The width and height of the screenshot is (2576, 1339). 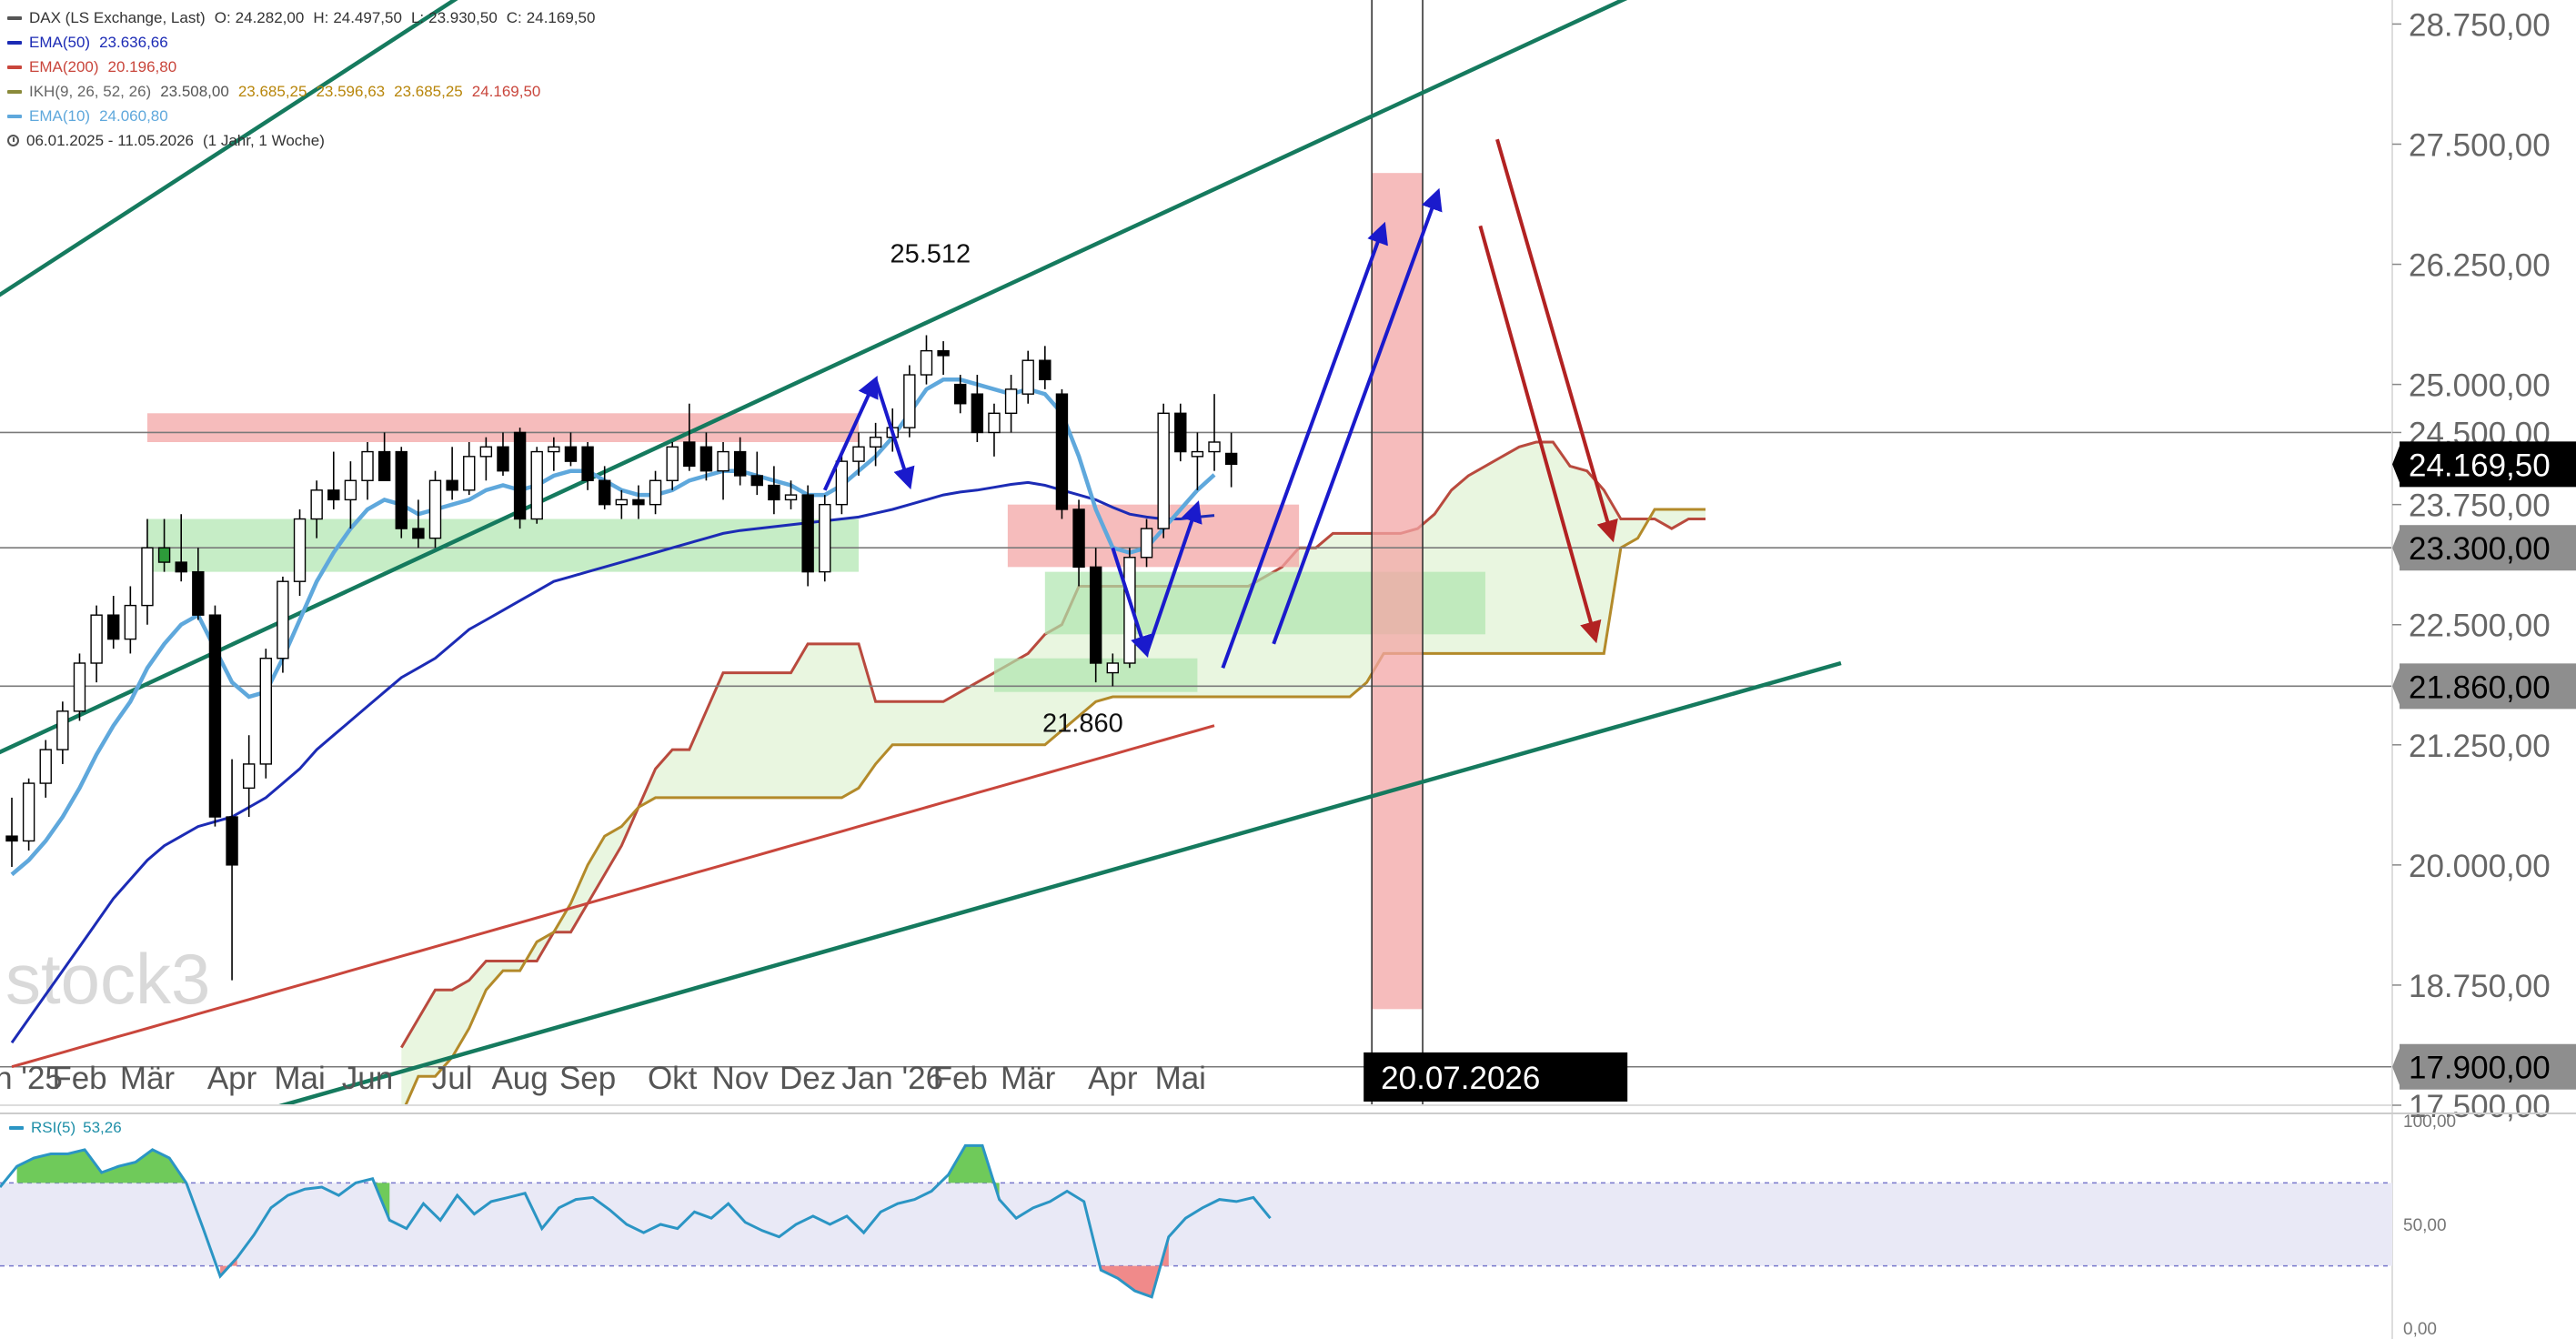 What do you see at coordinates (299, 1078) in the screenshot?
I see `x-tick-label: Mai` at bounding box center [299, 1078].